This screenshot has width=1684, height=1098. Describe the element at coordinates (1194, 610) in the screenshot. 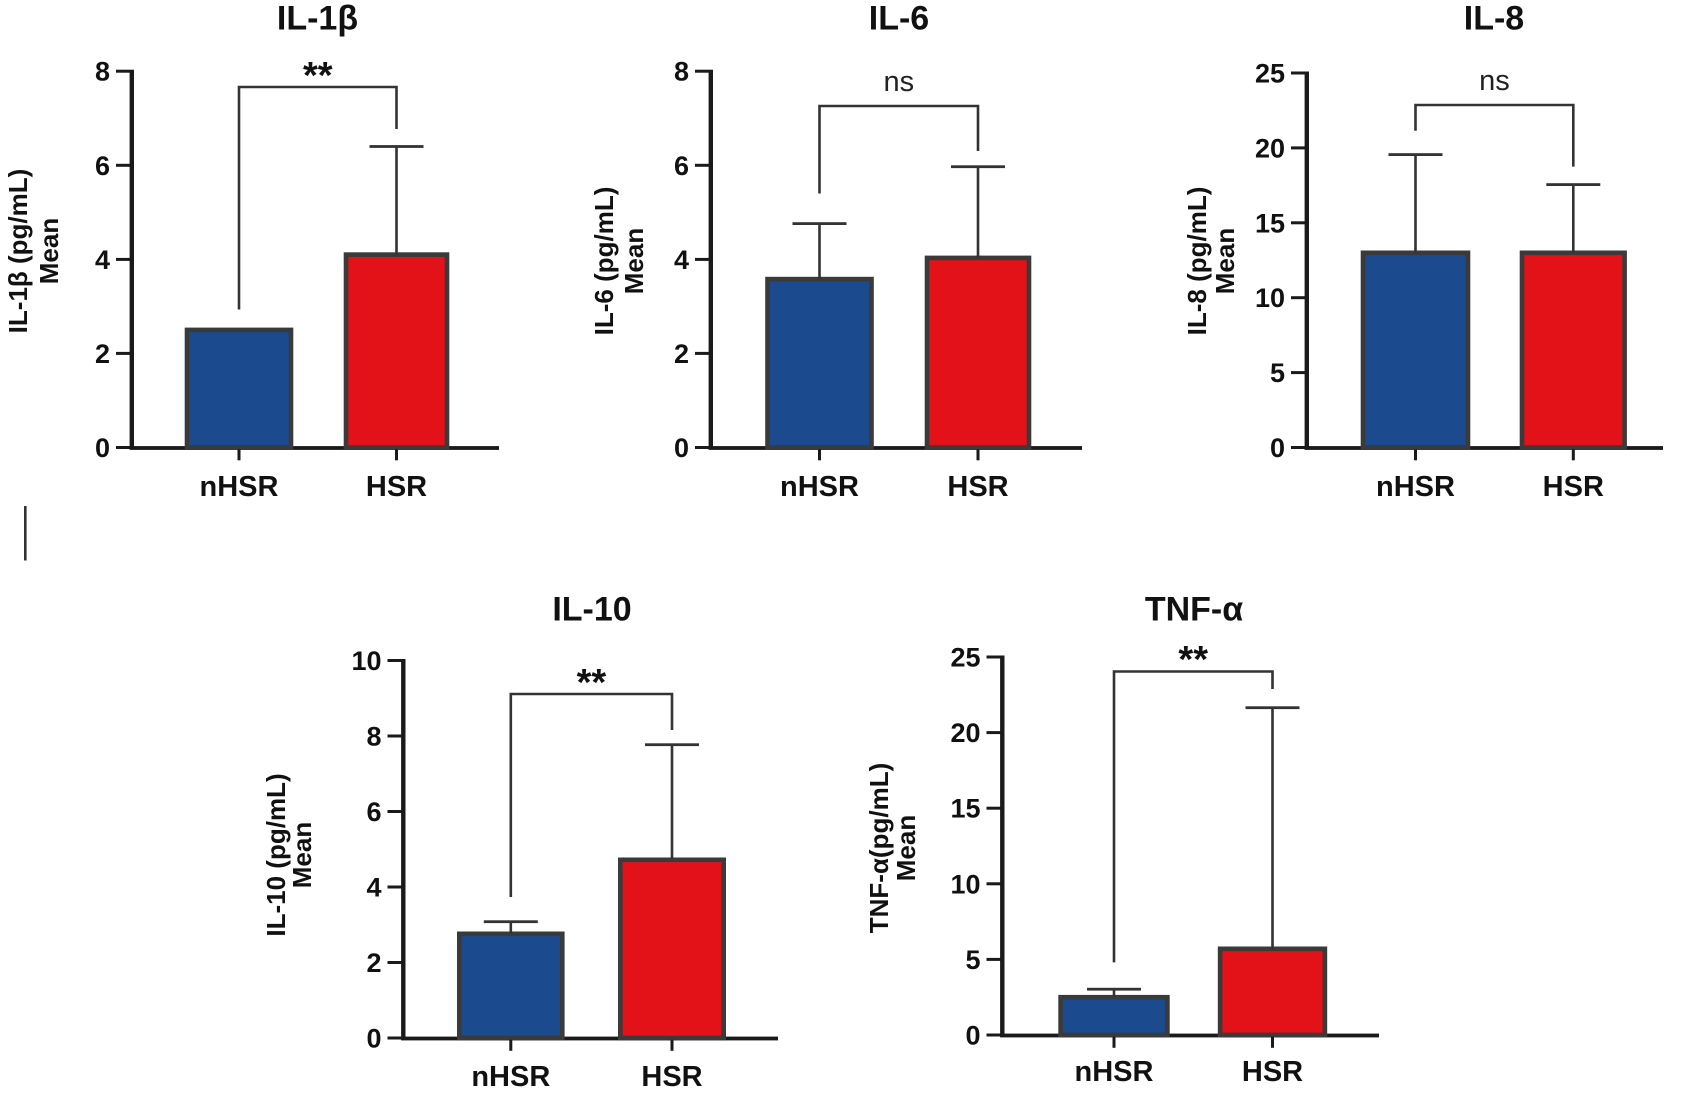

I see `svg-text: TNF-α` at that location.